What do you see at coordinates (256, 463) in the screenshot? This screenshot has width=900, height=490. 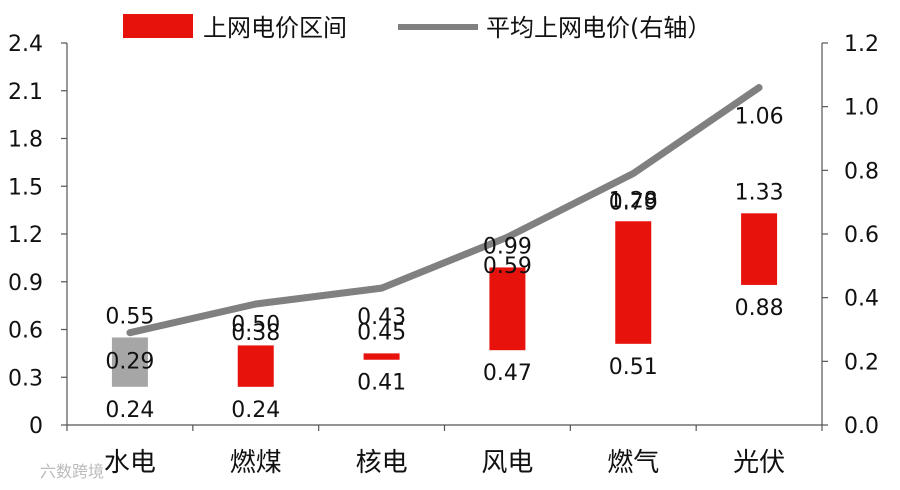 I see `category-label-1: 燃煤` at bounding box center [256, 463].